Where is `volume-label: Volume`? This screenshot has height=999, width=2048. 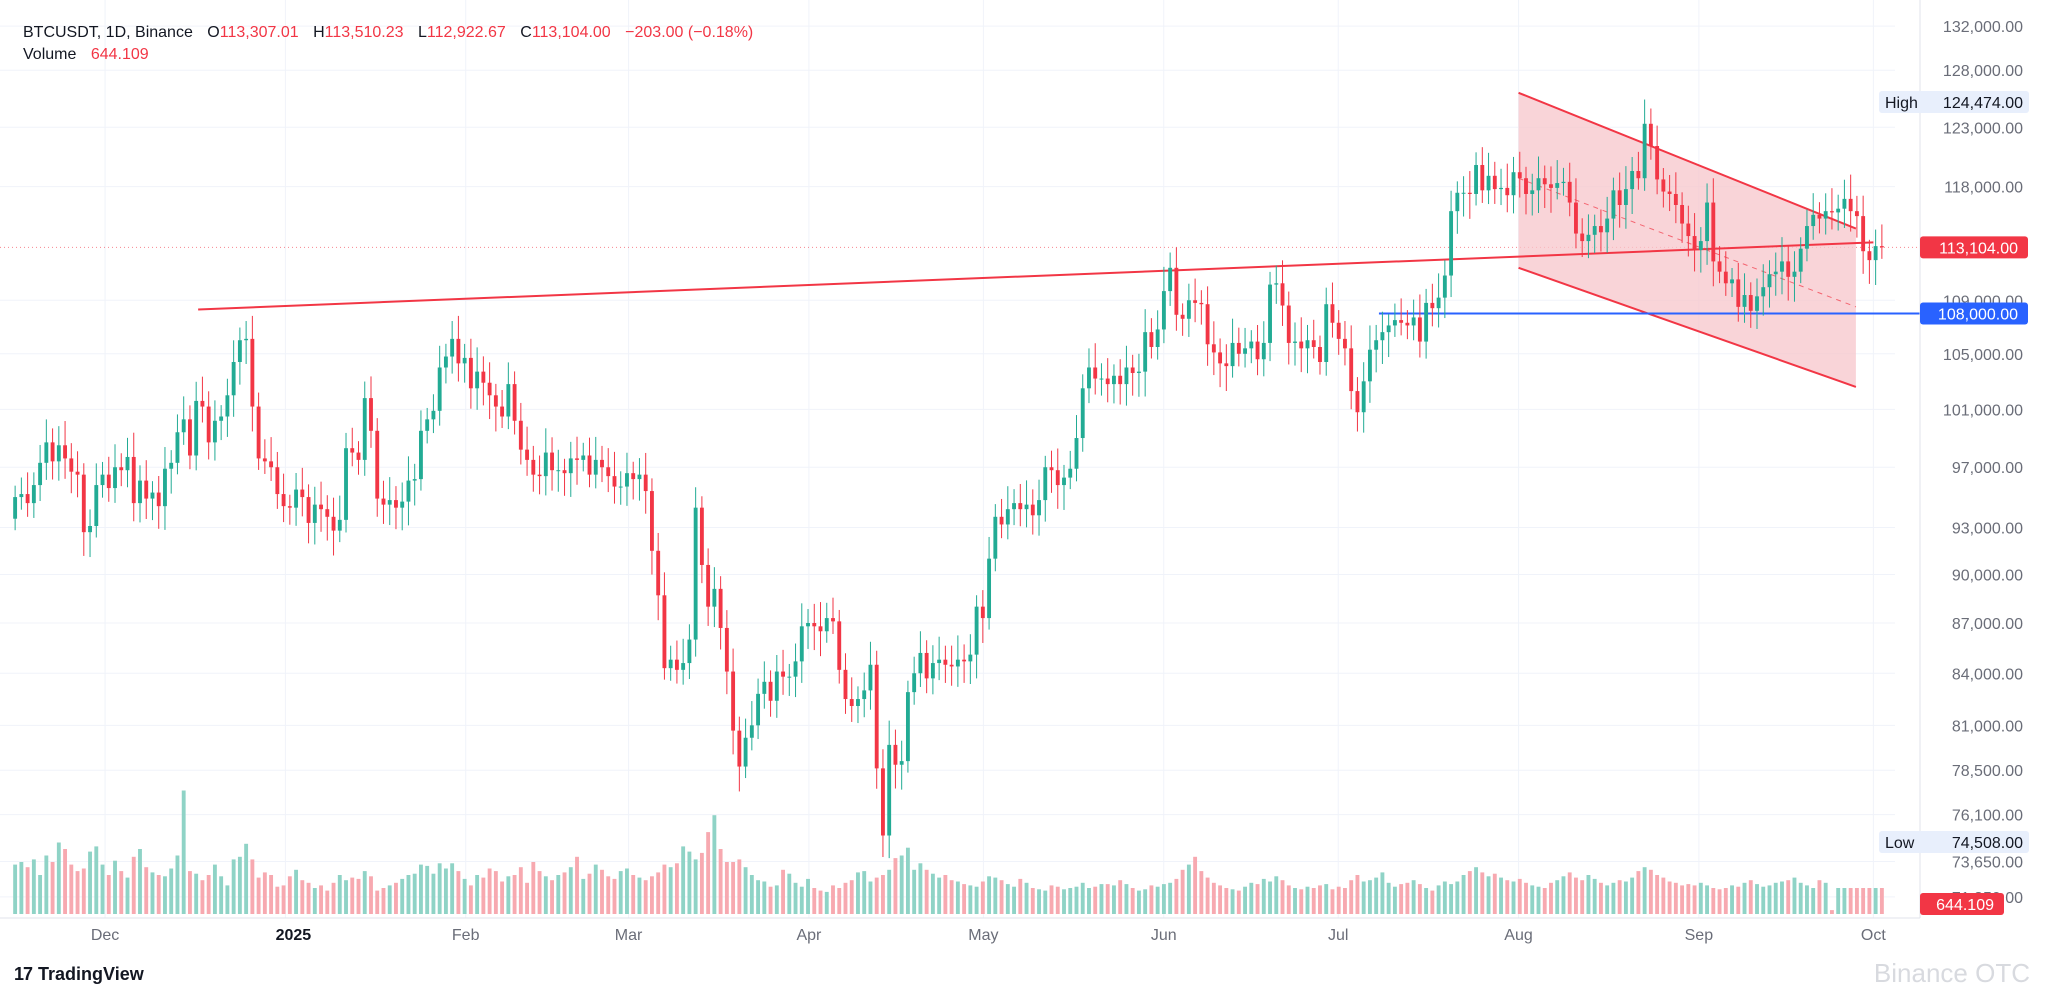 volume-label: Volume is located at coordinates (50, 54).